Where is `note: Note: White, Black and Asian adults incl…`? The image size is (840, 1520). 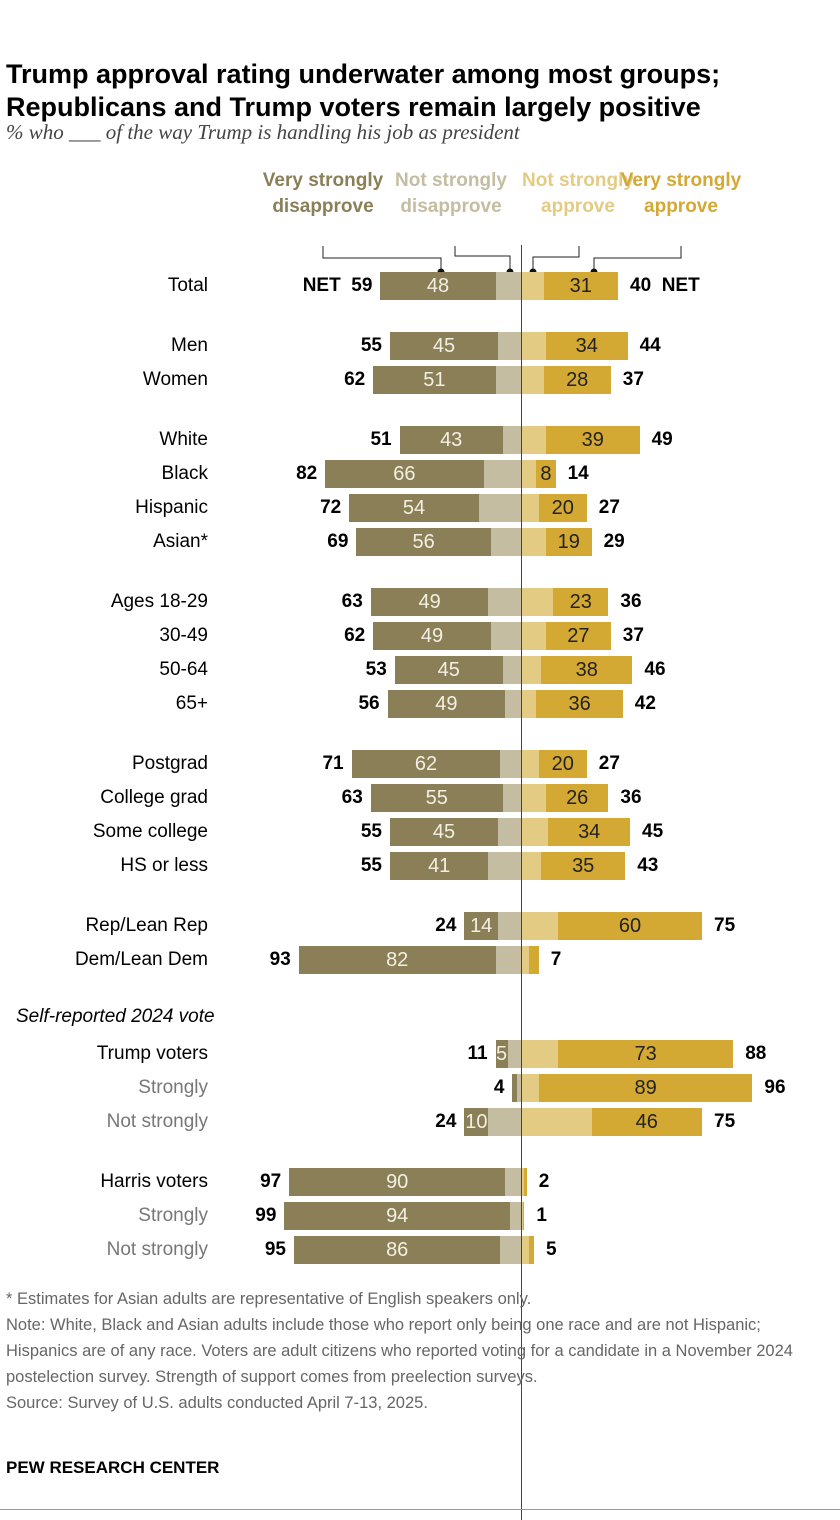 note: Note: White, Black and Asian adults incl… is located at coordinates (399, 1351).